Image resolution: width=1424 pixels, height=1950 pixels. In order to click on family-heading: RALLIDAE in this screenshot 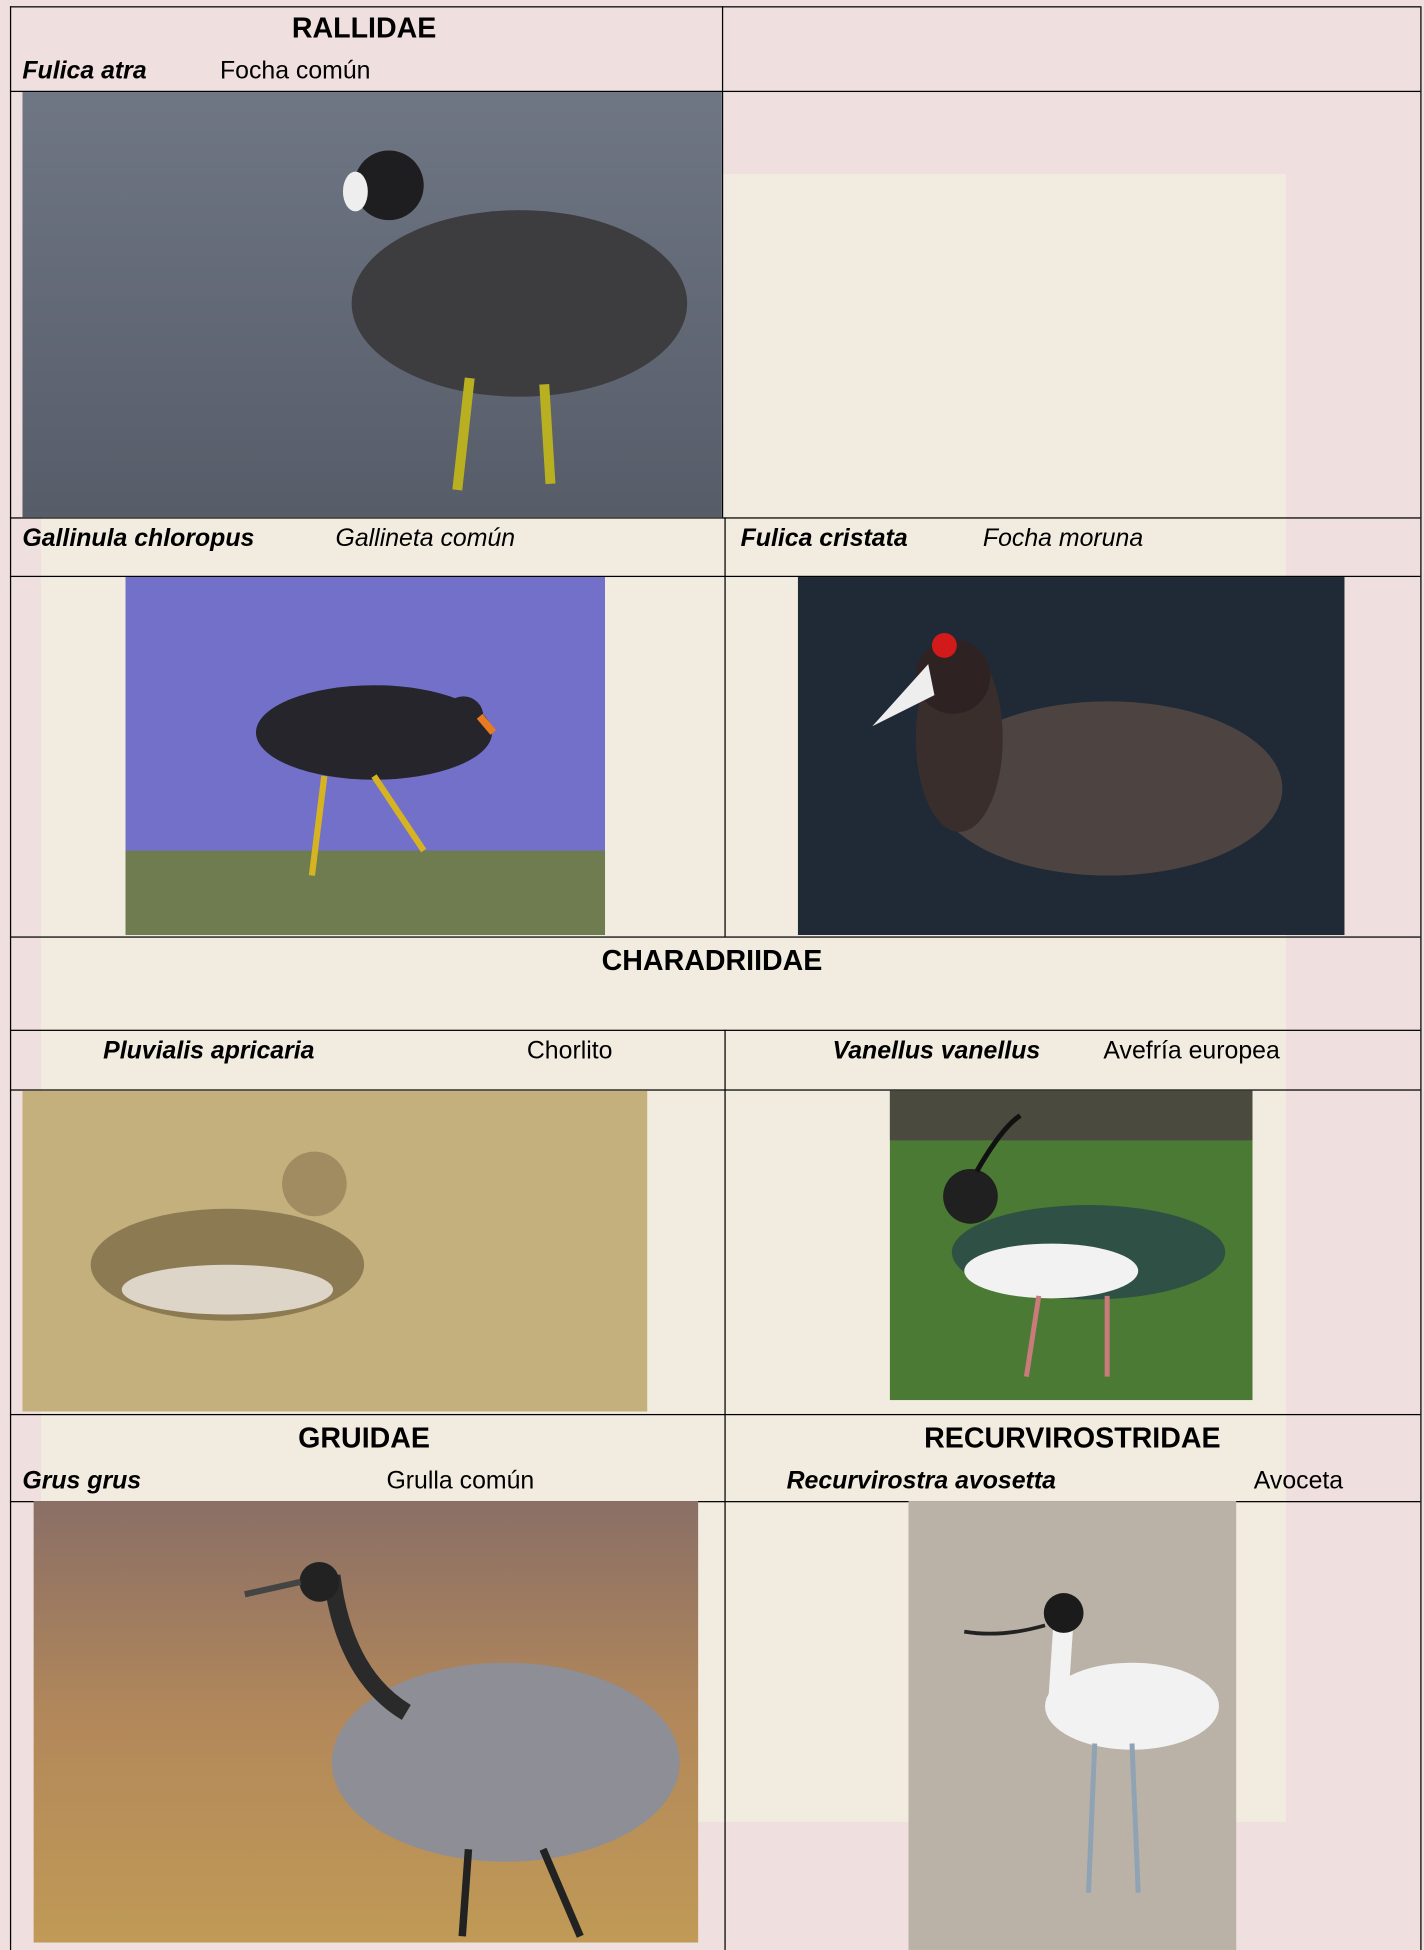, I will do `click(364, 27)`.